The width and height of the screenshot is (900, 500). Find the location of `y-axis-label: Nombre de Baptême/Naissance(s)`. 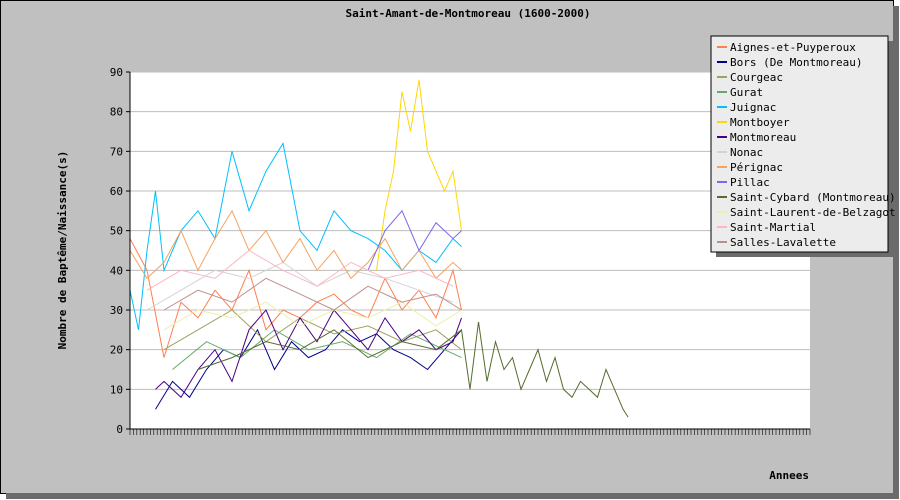

y-axis-label: Nombre de Baptême/Naissance(s) is located at coordinates (62, 250).